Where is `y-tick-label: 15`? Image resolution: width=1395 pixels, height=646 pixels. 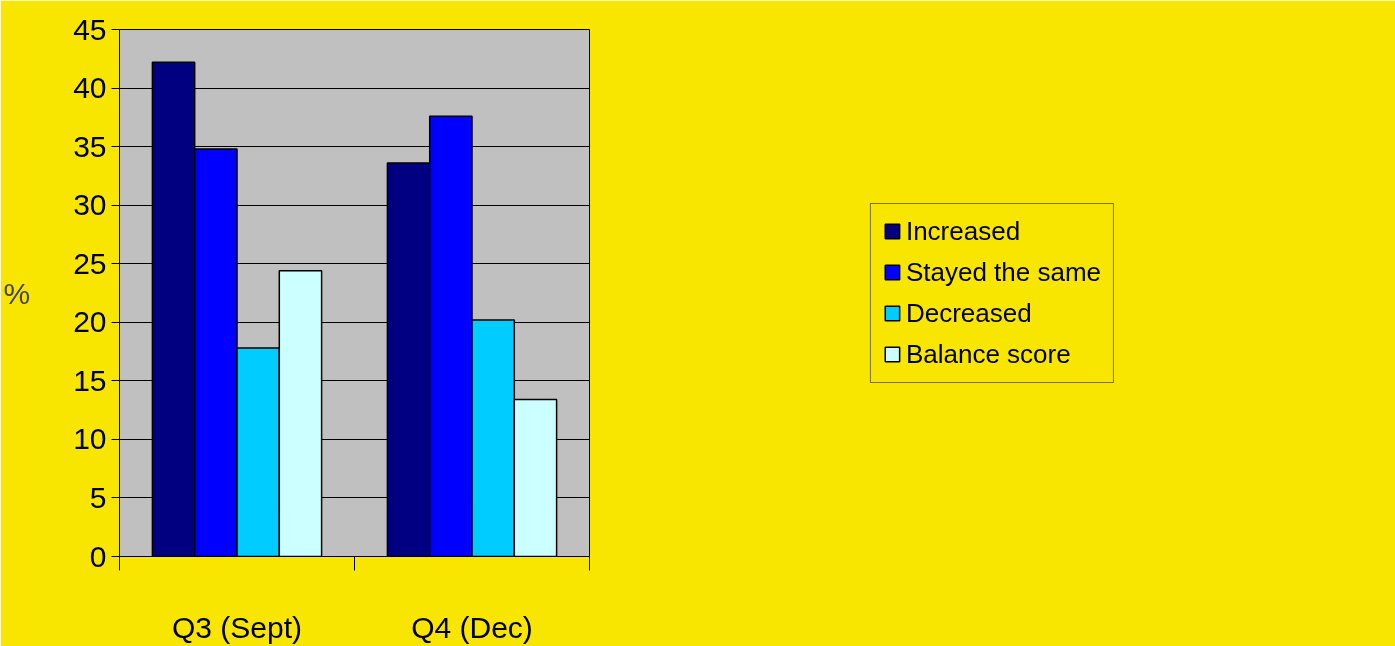 y-tick-label: 15 is located at coordinates (90, 380).